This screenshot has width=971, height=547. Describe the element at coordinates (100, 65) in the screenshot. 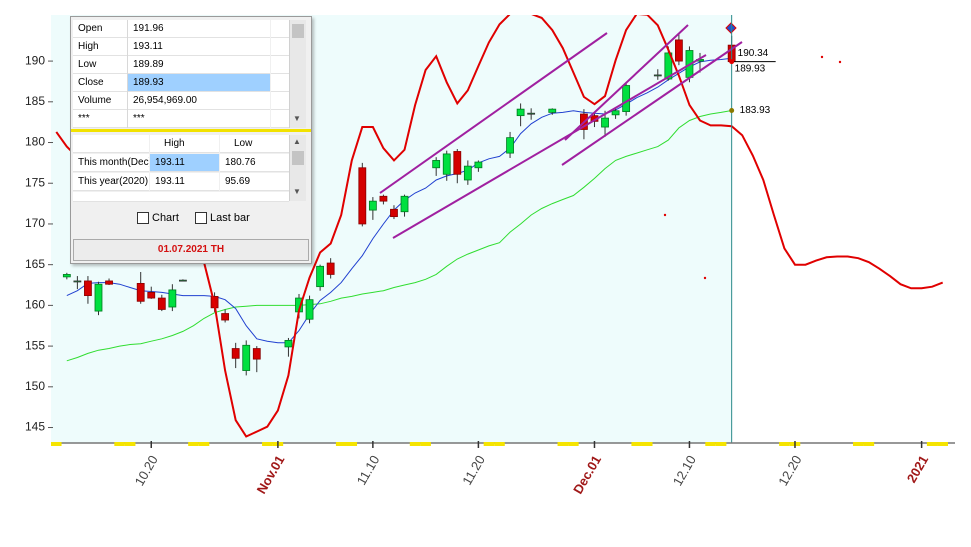

I see `quote-label: Low` at that location.